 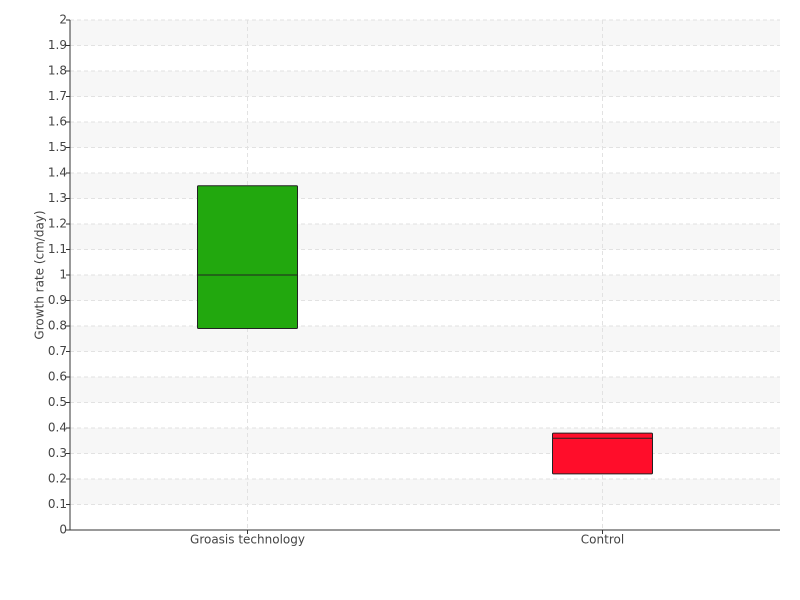 What do you see at coordinates (57, 326) in the screenshot?
I see `y-tick-label: 0.8` at bounding box center [57, 326].